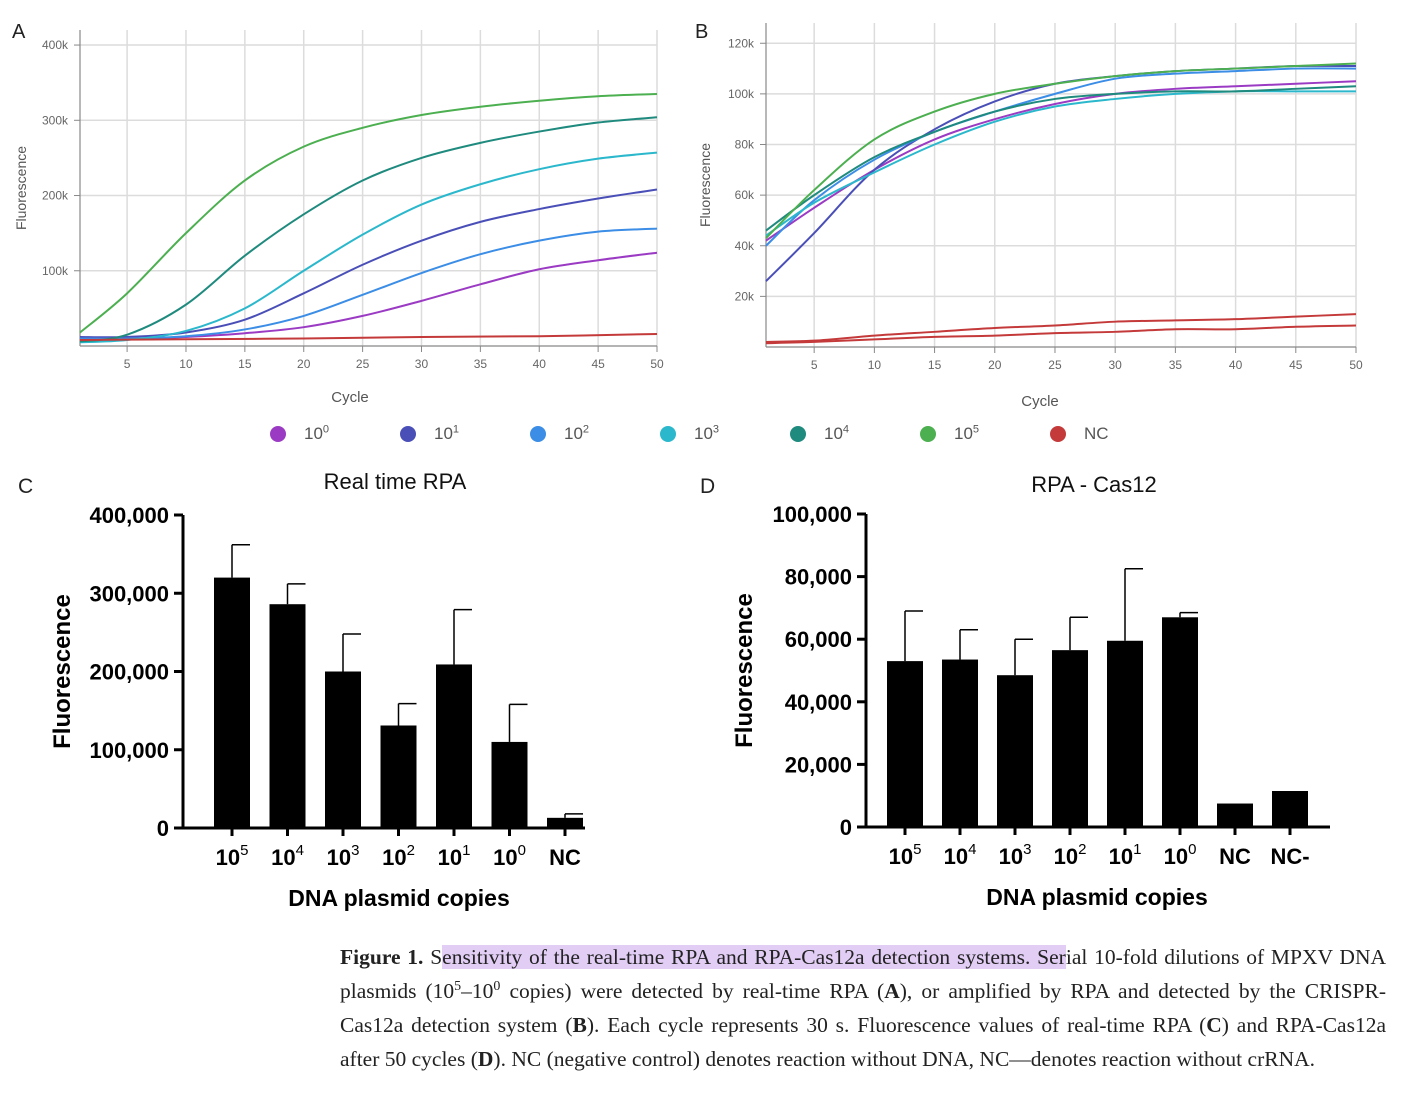  Describe the element at coordinates (892, 991) in the screenshot. I see `caption-ref-a: A` at that location.